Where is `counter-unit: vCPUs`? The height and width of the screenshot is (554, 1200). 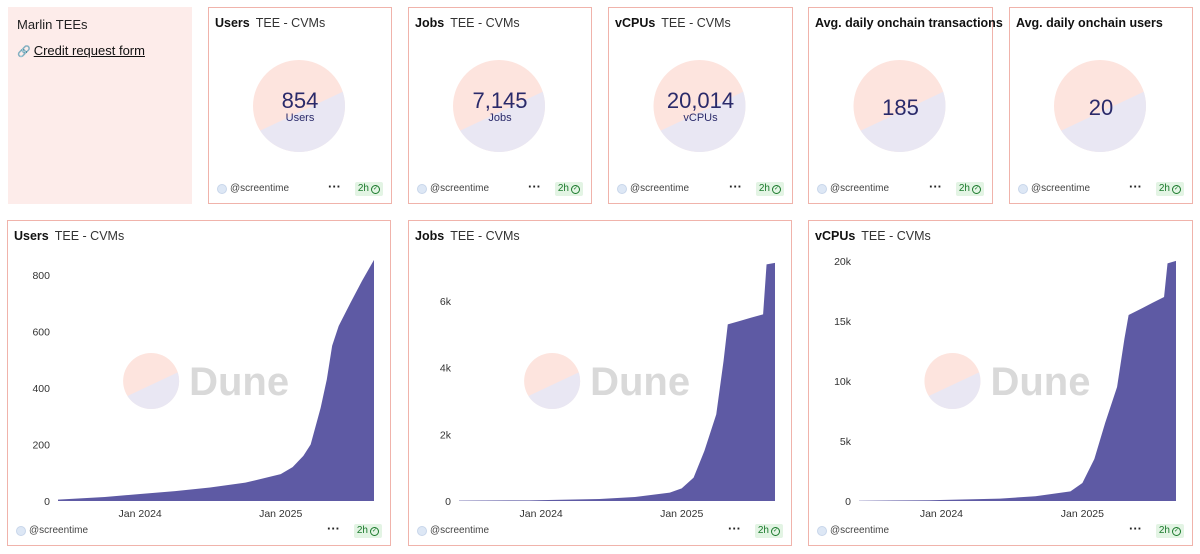
counter-unit: vCPUs is located at coordinates (700, 118).